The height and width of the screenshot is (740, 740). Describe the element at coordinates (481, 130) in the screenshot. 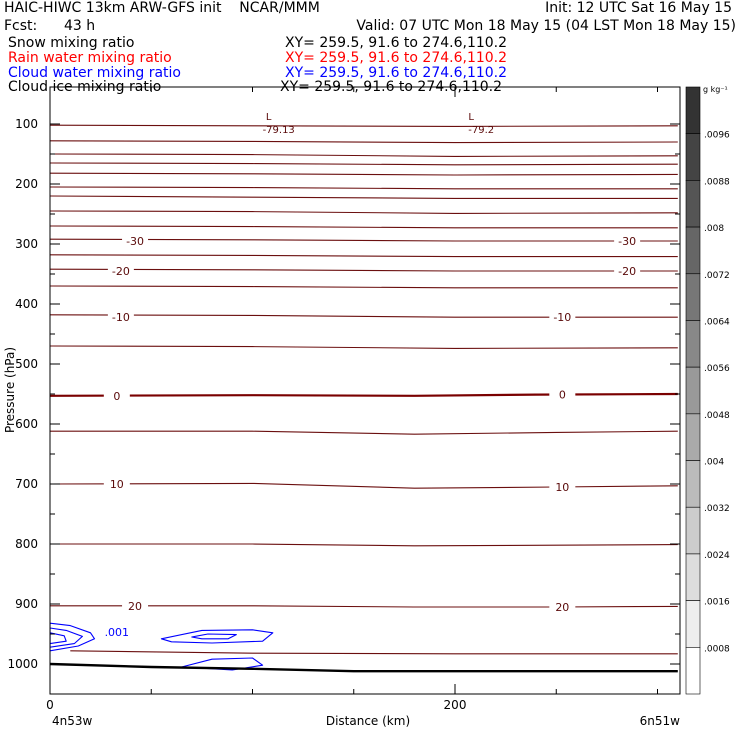

I see `low-value: -79.2` at that location.